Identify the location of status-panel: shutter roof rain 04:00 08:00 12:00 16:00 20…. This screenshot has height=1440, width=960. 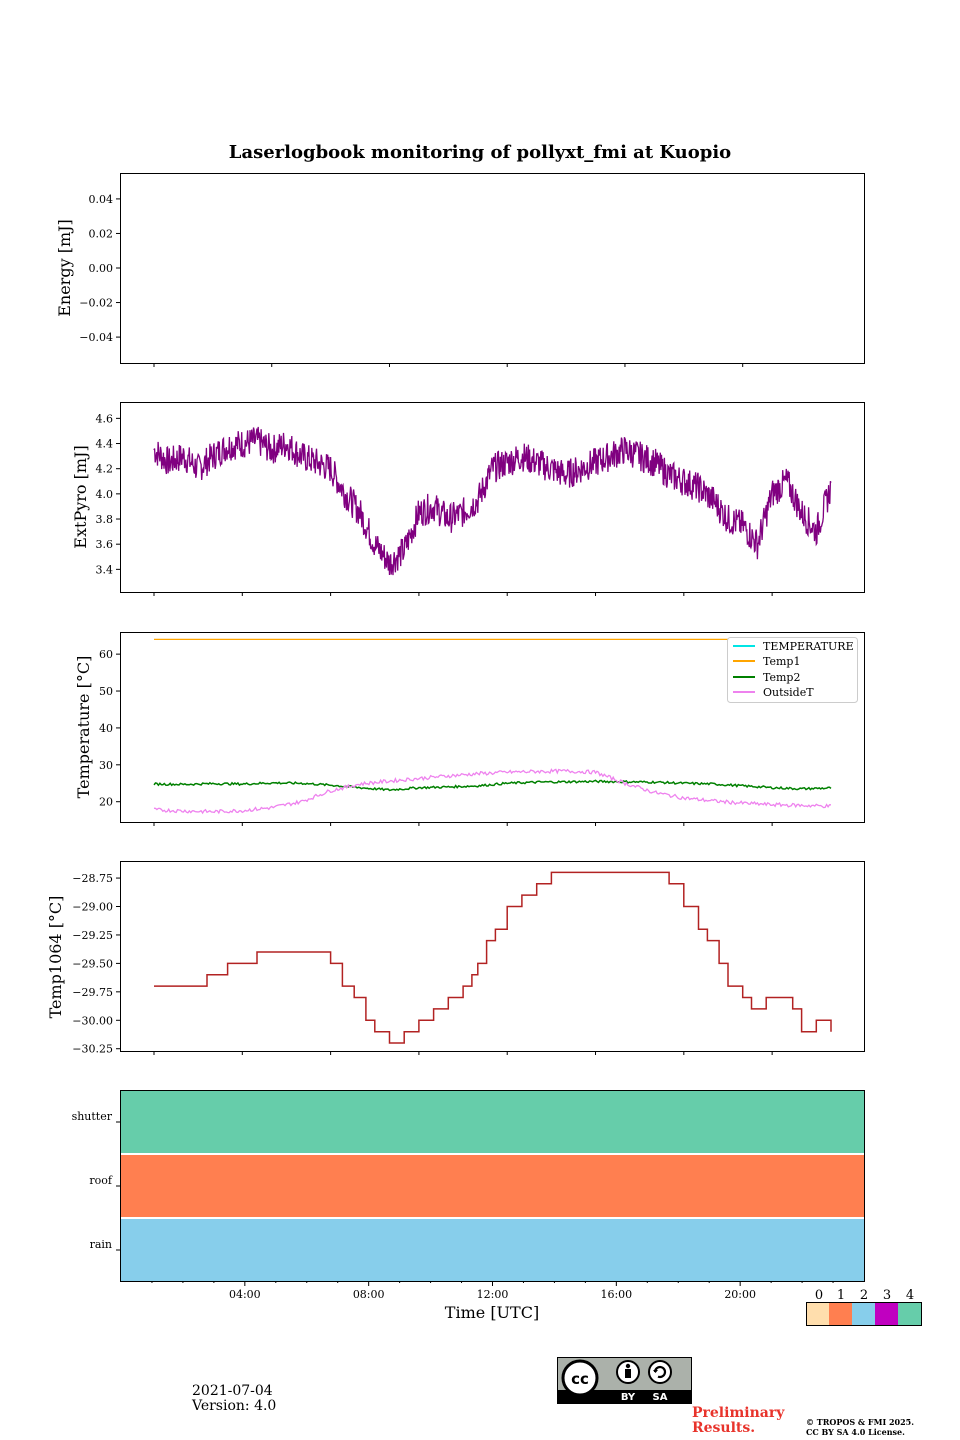
(468, 1206).